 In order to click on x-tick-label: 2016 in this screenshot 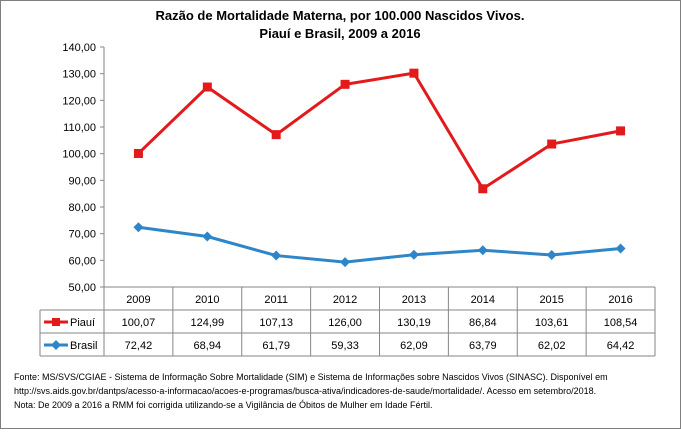, I will do `click(620, 300)`.